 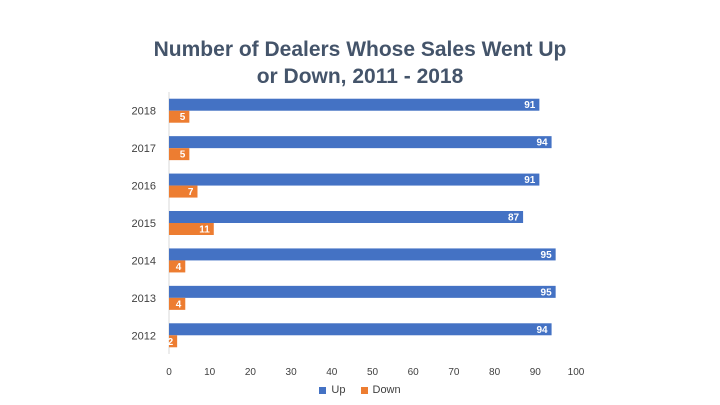 I want to click on chart-title-line-1: Number of Dealers Whose Sales Went Up, so click(x=360, y=49).